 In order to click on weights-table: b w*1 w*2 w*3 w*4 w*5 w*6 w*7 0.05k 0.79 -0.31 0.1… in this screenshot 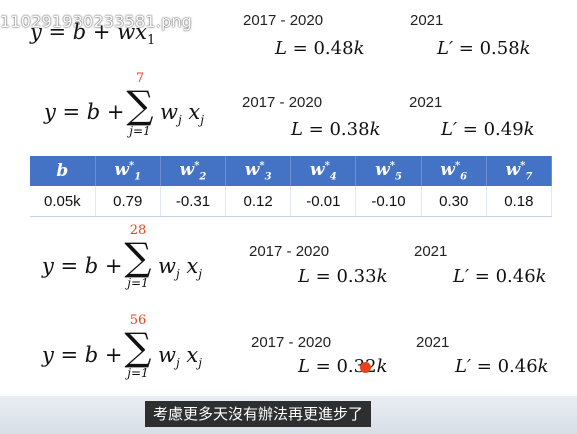, I will do `click(291, 186)`.